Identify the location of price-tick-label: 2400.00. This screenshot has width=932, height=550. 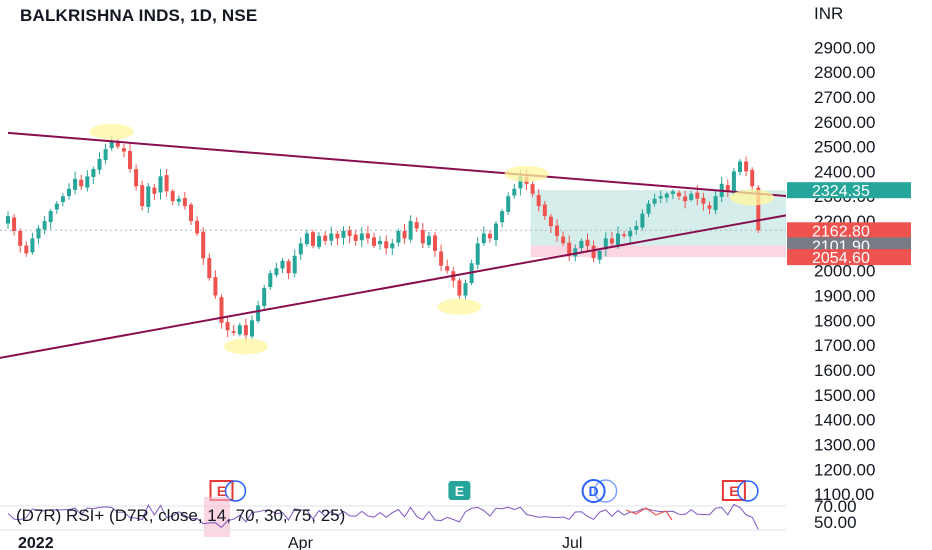
(844, 171).